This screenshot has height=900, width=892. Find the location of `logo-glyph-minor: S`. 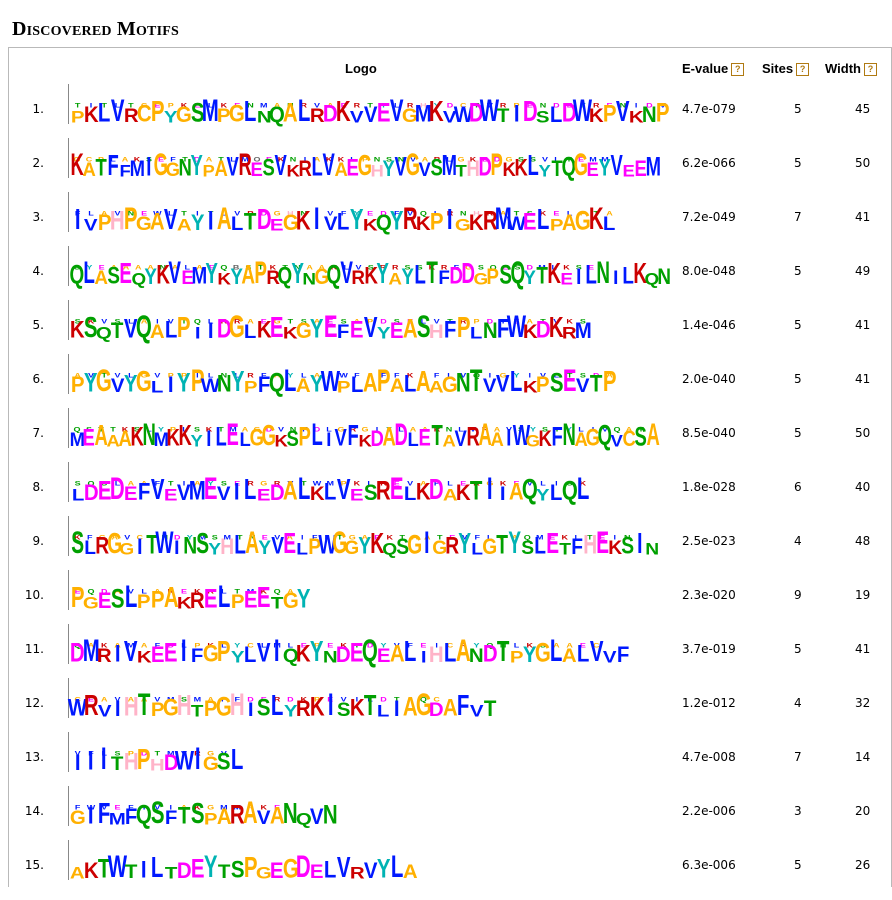

logo-glyph-minor: S is located at coordinates (388, 159).